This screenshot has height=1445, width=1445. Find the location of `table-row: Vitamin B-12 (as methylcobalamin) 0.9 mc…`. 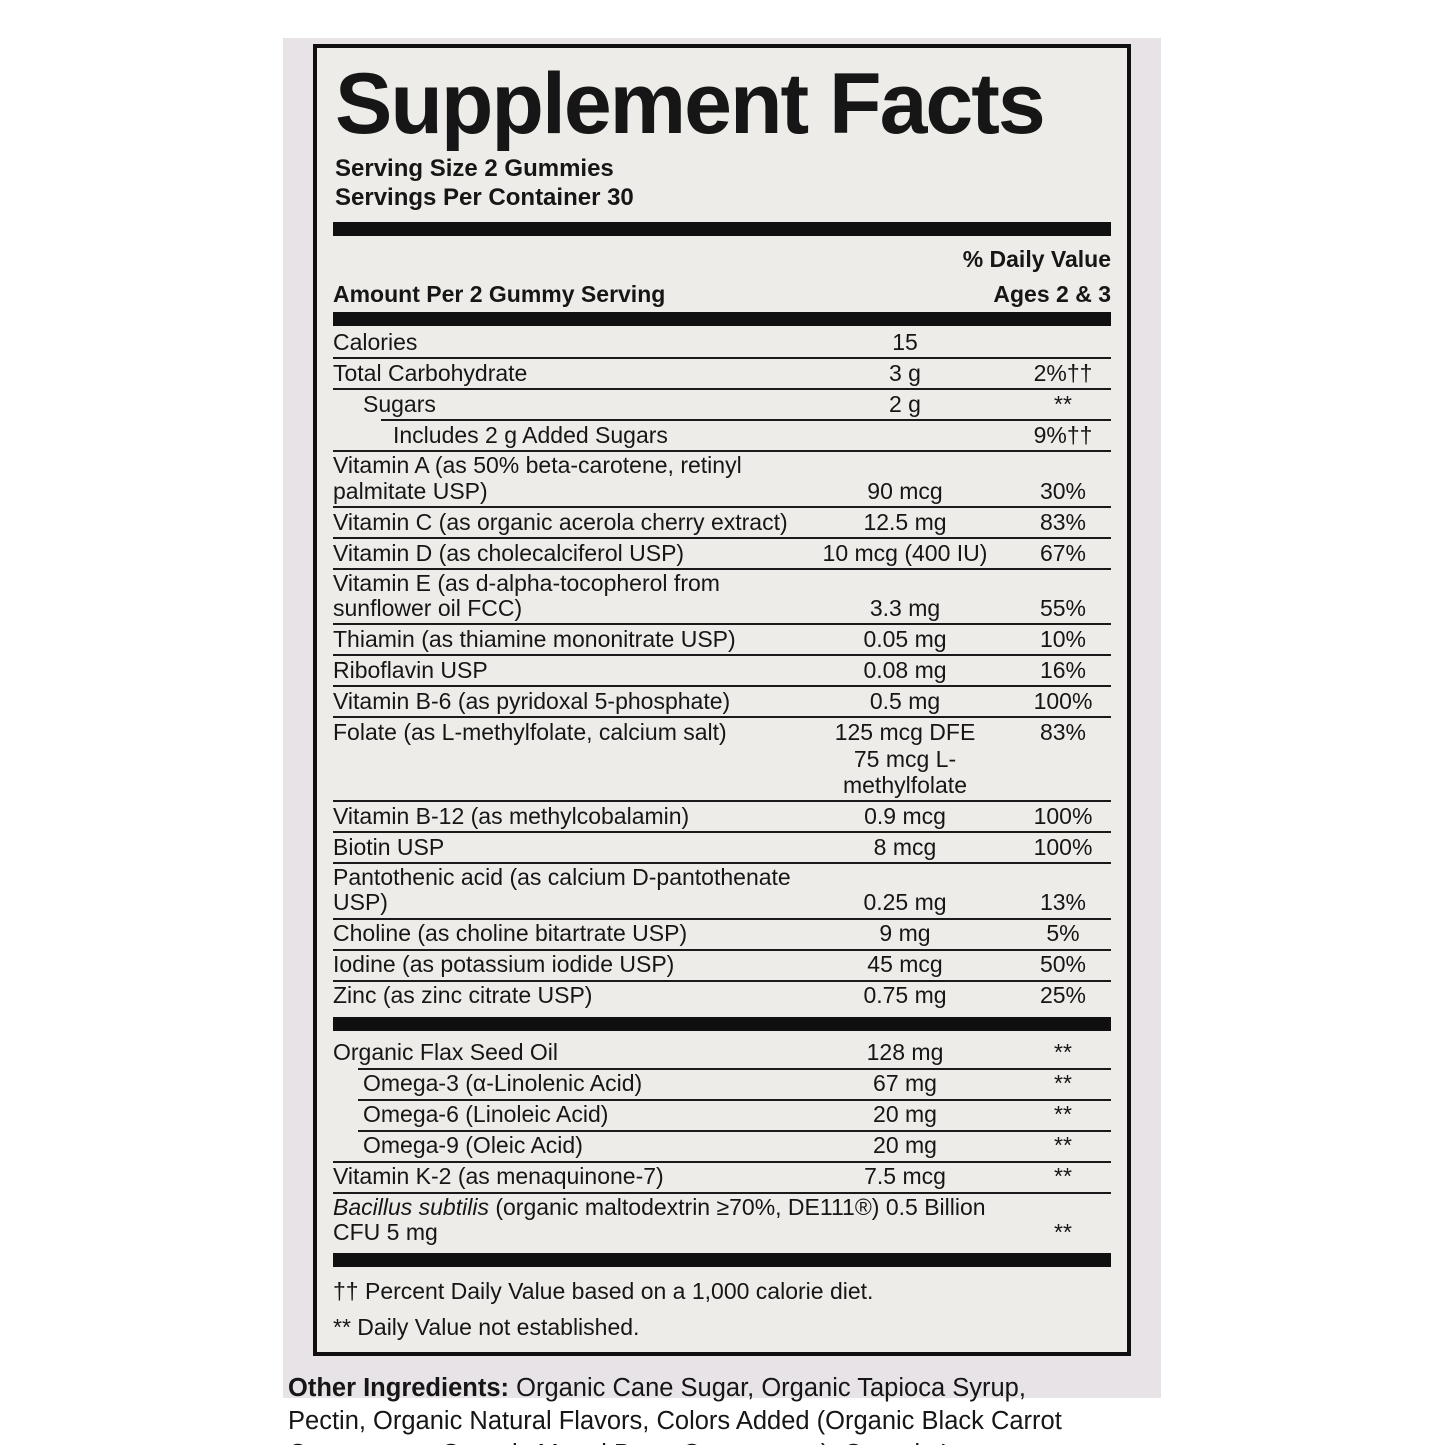

table-row: Vitamin B-12 (as methylcobalamin) 0.9 mc… is located at coordinates (722, 816).